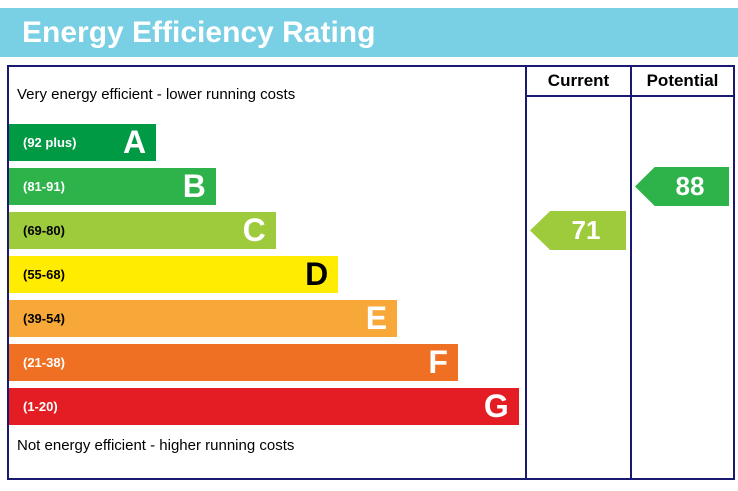 The height and width of the screenshot is (491, 738). Describe the element at coordinates (194, 186) in the screenshot. I see `band-letter: B` at that location.